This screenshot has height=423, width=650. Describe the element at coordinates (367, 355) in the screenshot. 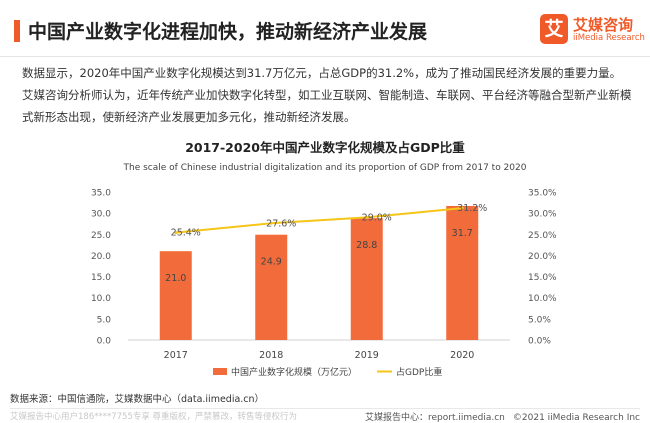

I see `x-tick-label: 2019` at that location.